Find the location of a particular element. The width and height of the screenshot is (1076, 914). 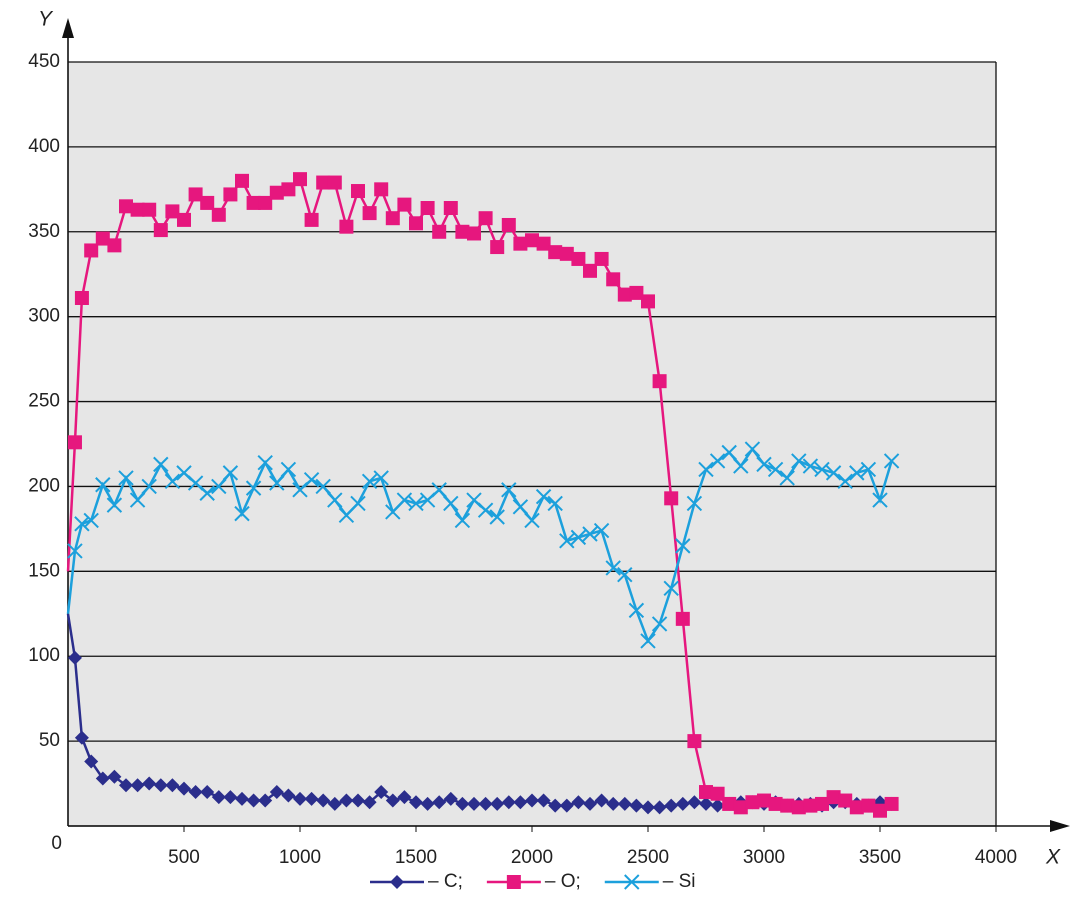

legend-label: – O; is located at coordinates (563, 881).